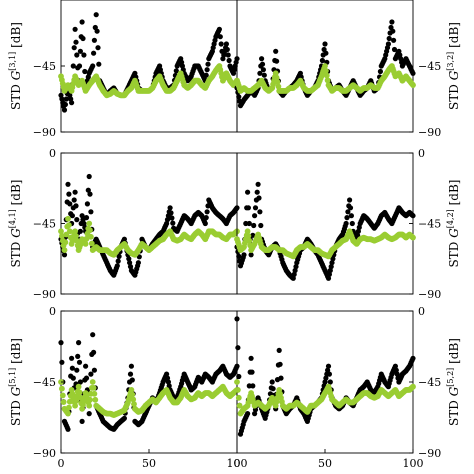  What do you see at coordinates (15, 224) in the screenshot?
I see `y-axis-label: STD G[4,1] [dB]` at bounding box center [15, 224].